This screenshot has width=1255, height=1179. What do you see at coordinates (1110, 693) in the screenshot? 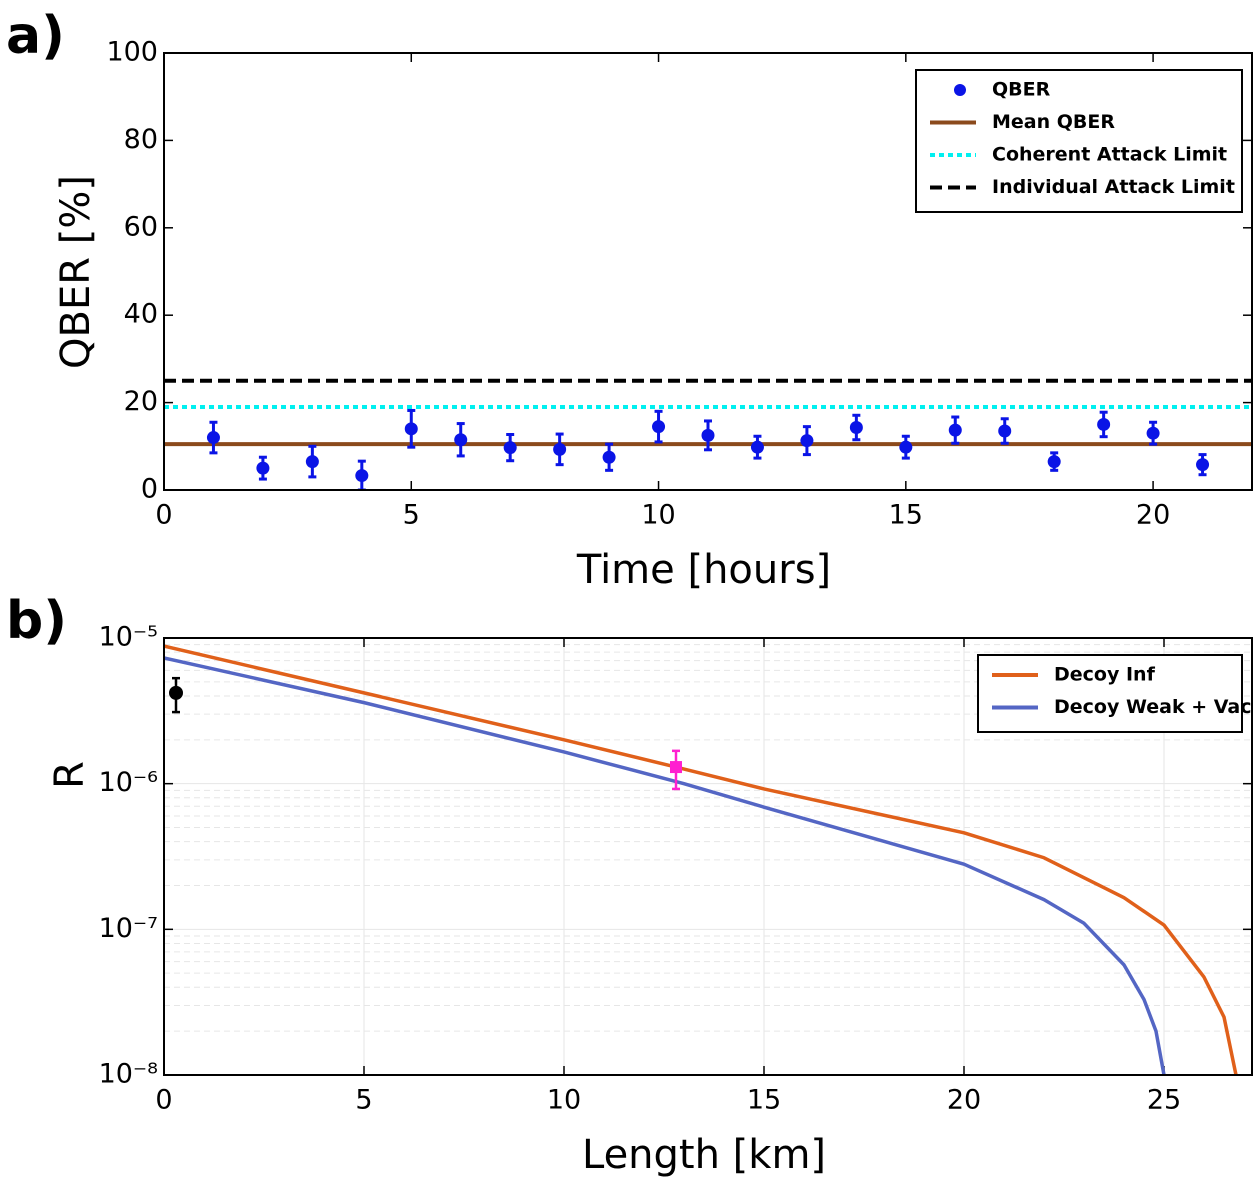
I see `legend-box` at bounding box center [1110, 693].